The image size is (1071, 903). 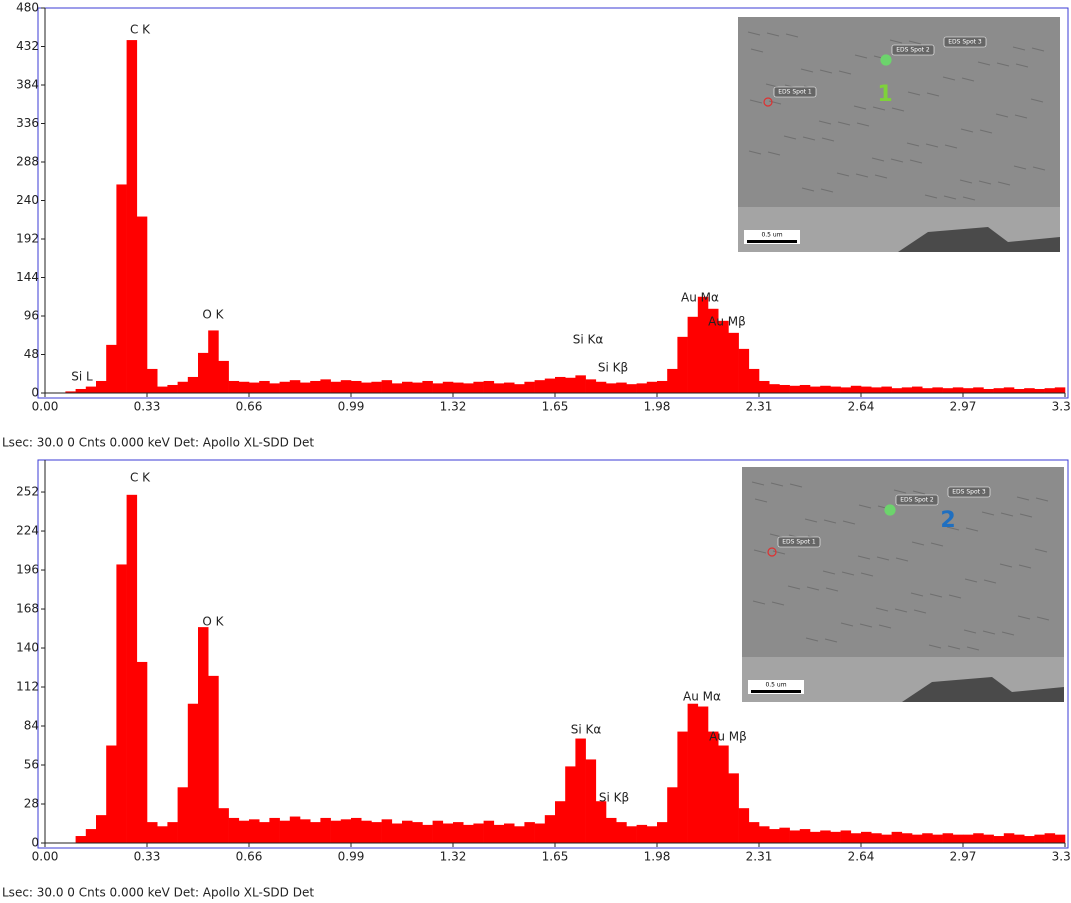 What do you see at coordinates (614, 798) in the screenshot?
I see `peak-label: Si Kβ` at bounding box center [614, 798].